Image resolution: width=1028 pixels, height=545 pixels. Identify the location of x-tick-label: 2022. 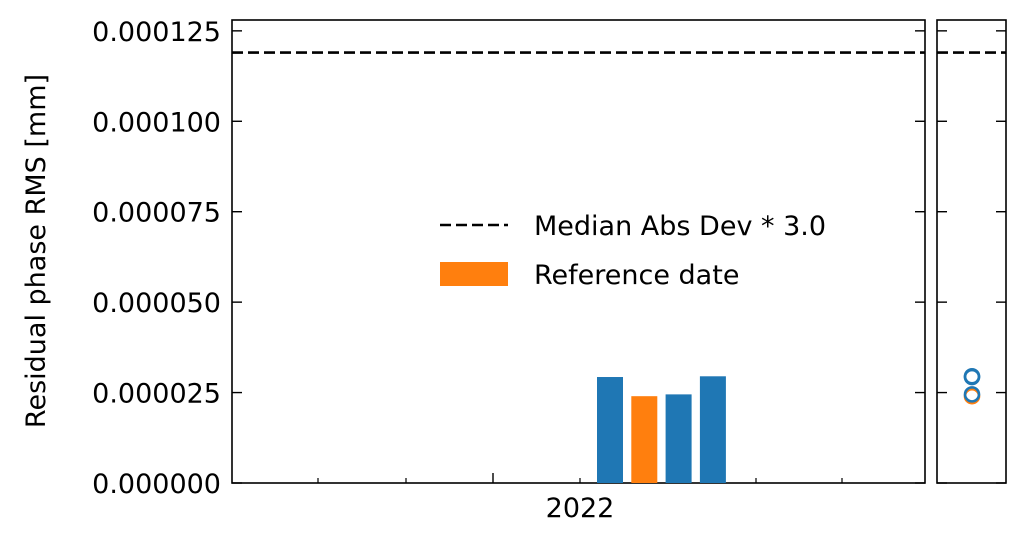
(580, 508).